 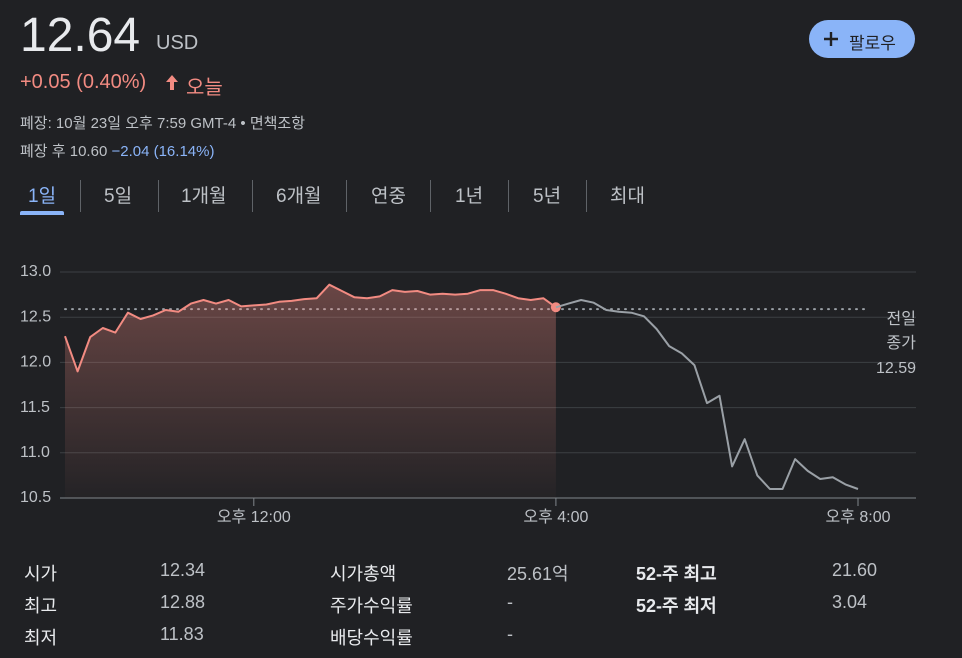 I want to click on previous-close-label: 종가, so click(x=902, y=343).